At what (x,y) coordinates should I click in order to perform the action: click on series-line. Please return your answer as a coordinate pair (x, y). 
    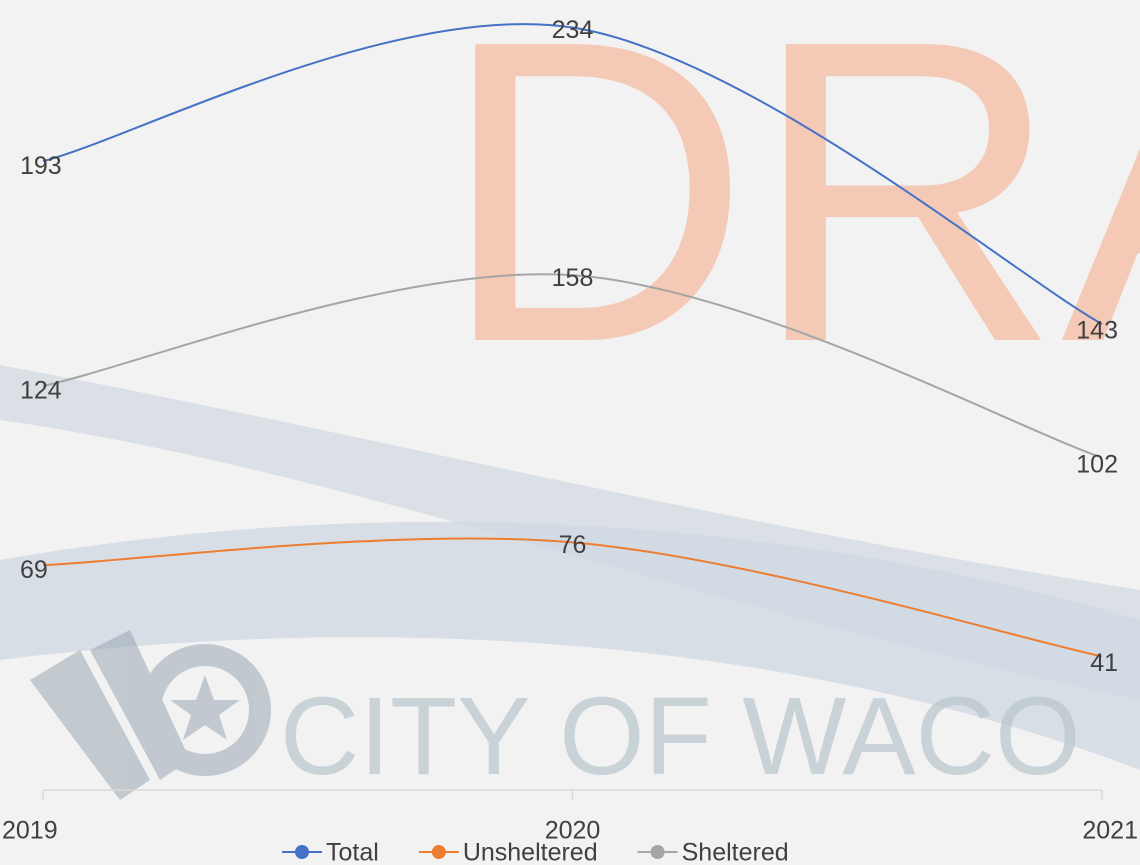
    Looking at the image, I should click on (572, 597).